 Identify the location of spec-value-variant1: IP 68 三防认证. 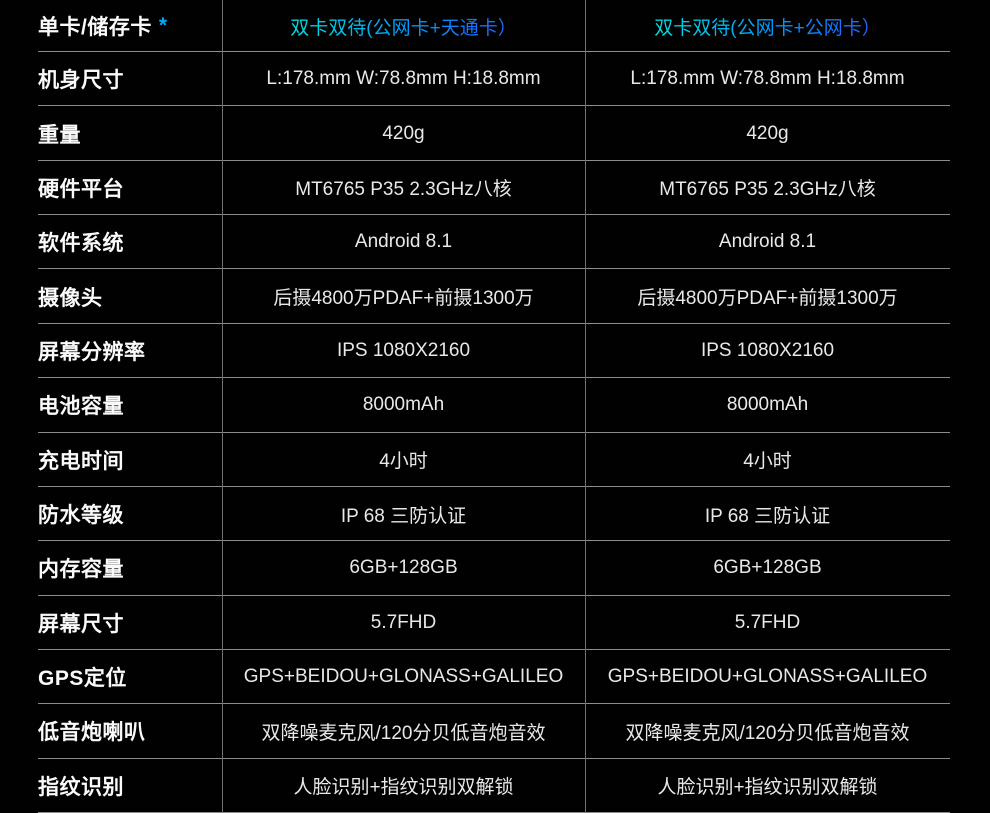
(403, 514).